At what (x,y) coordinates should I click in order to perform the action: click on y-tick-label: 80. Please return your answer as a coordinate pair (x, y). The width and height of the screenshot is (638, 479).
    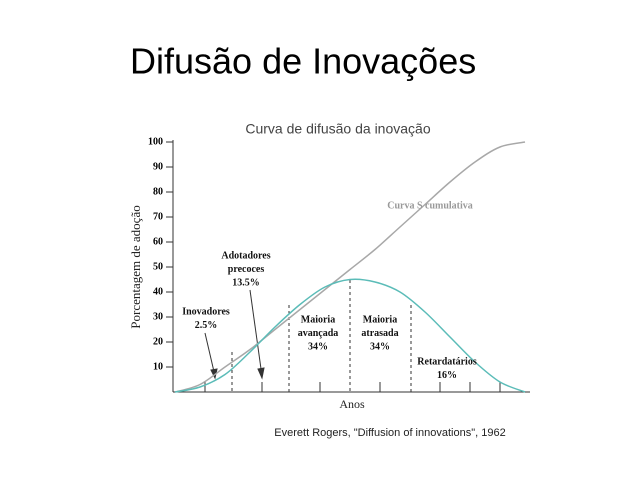
    Looking at the image, I should click on (158, 191).